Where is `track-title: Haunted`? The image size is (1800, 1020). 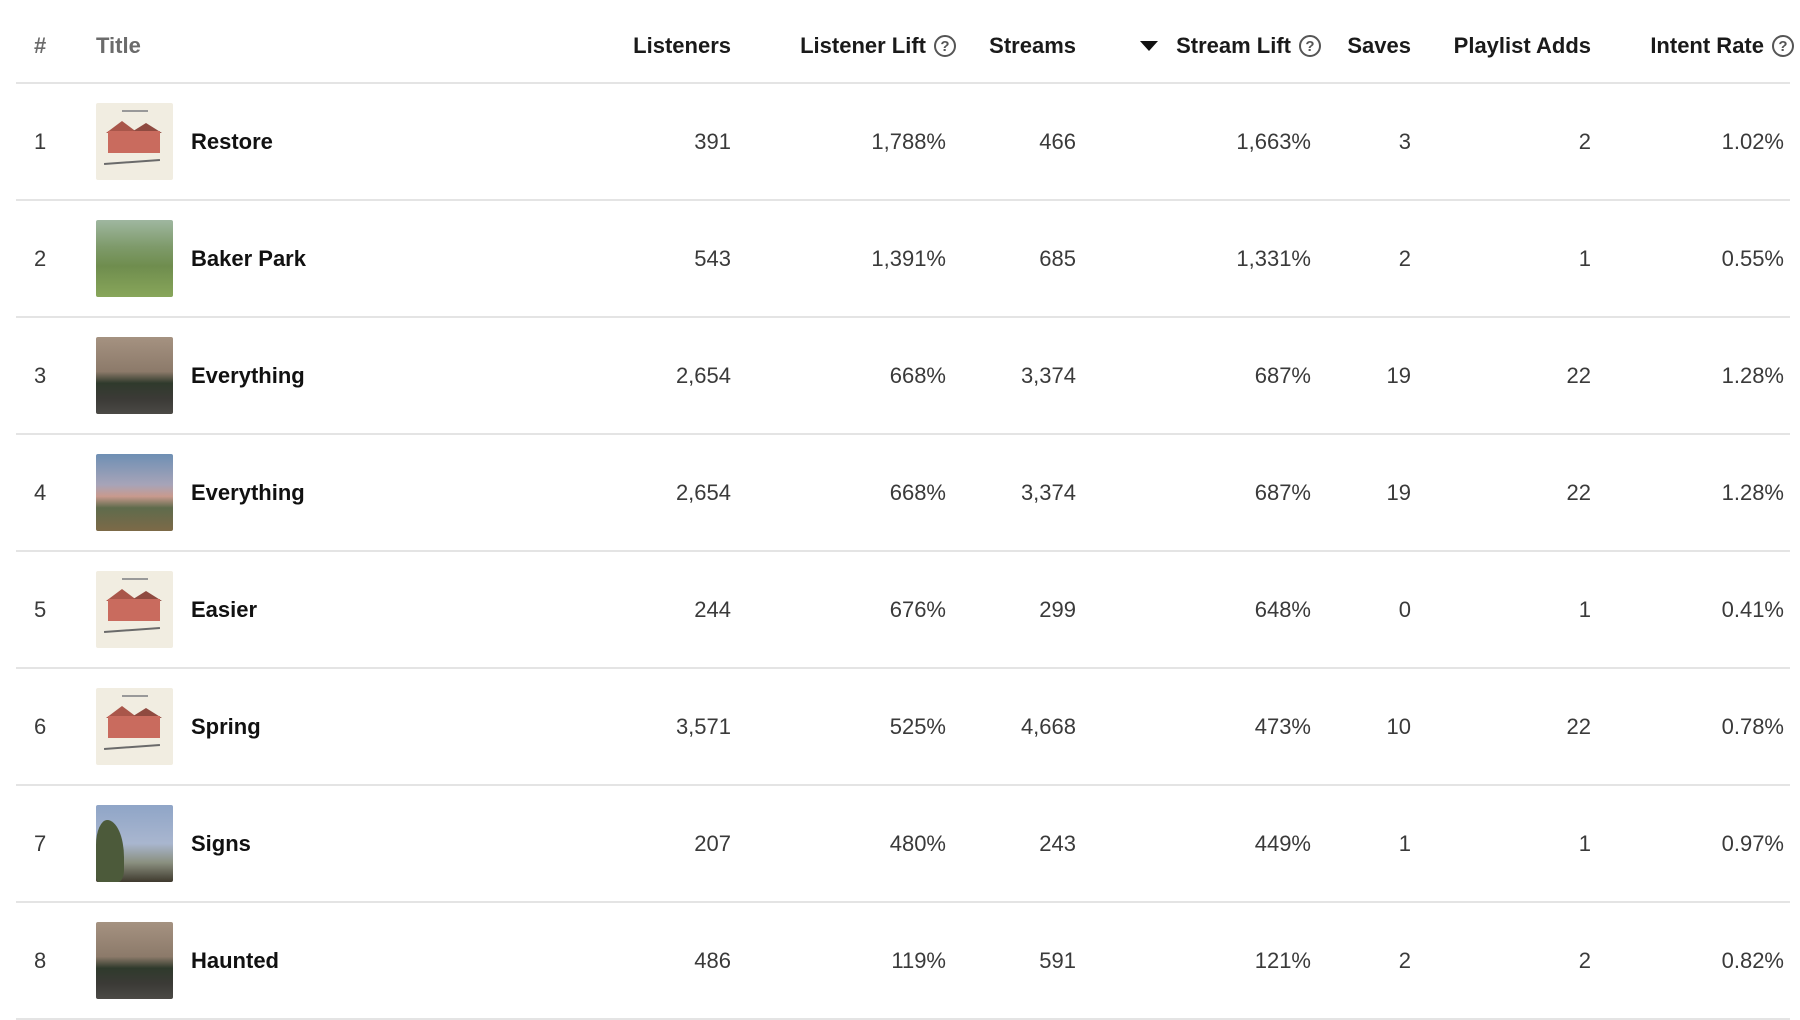 track-title: Haunted is located at coordinates (235, 960).